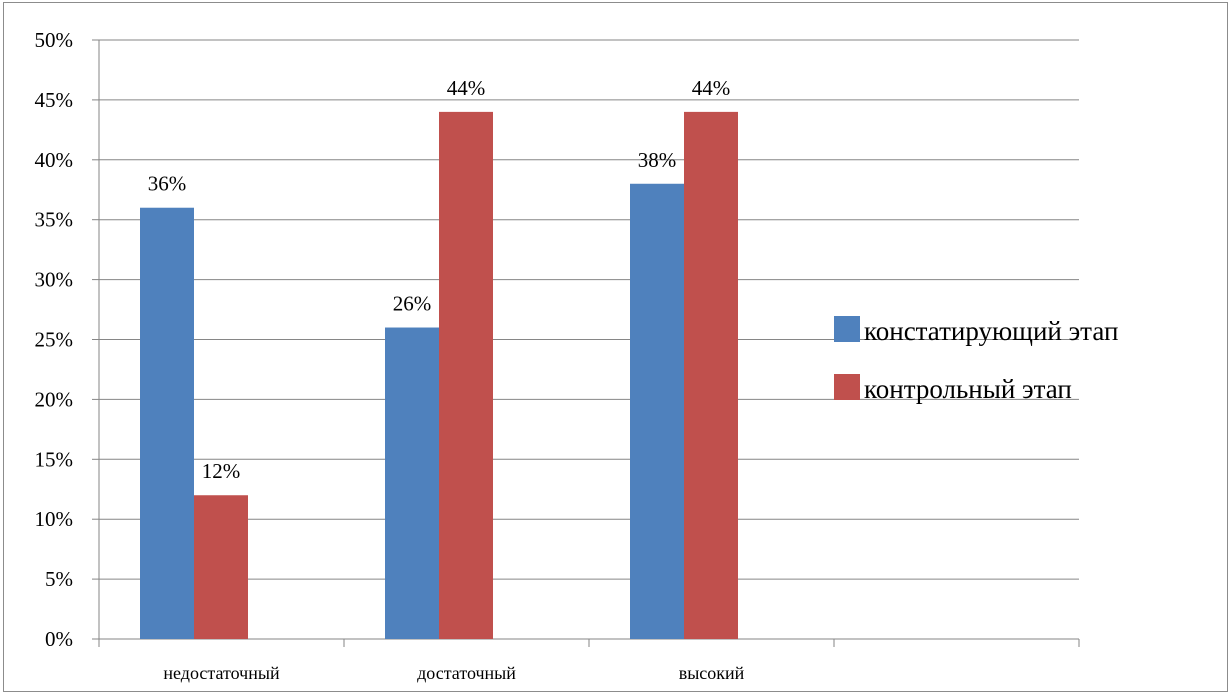 Image resolution: width=1232 pixels, height=697 pixels. I want to click on y-tick-label: 45%, so click(54, 100).